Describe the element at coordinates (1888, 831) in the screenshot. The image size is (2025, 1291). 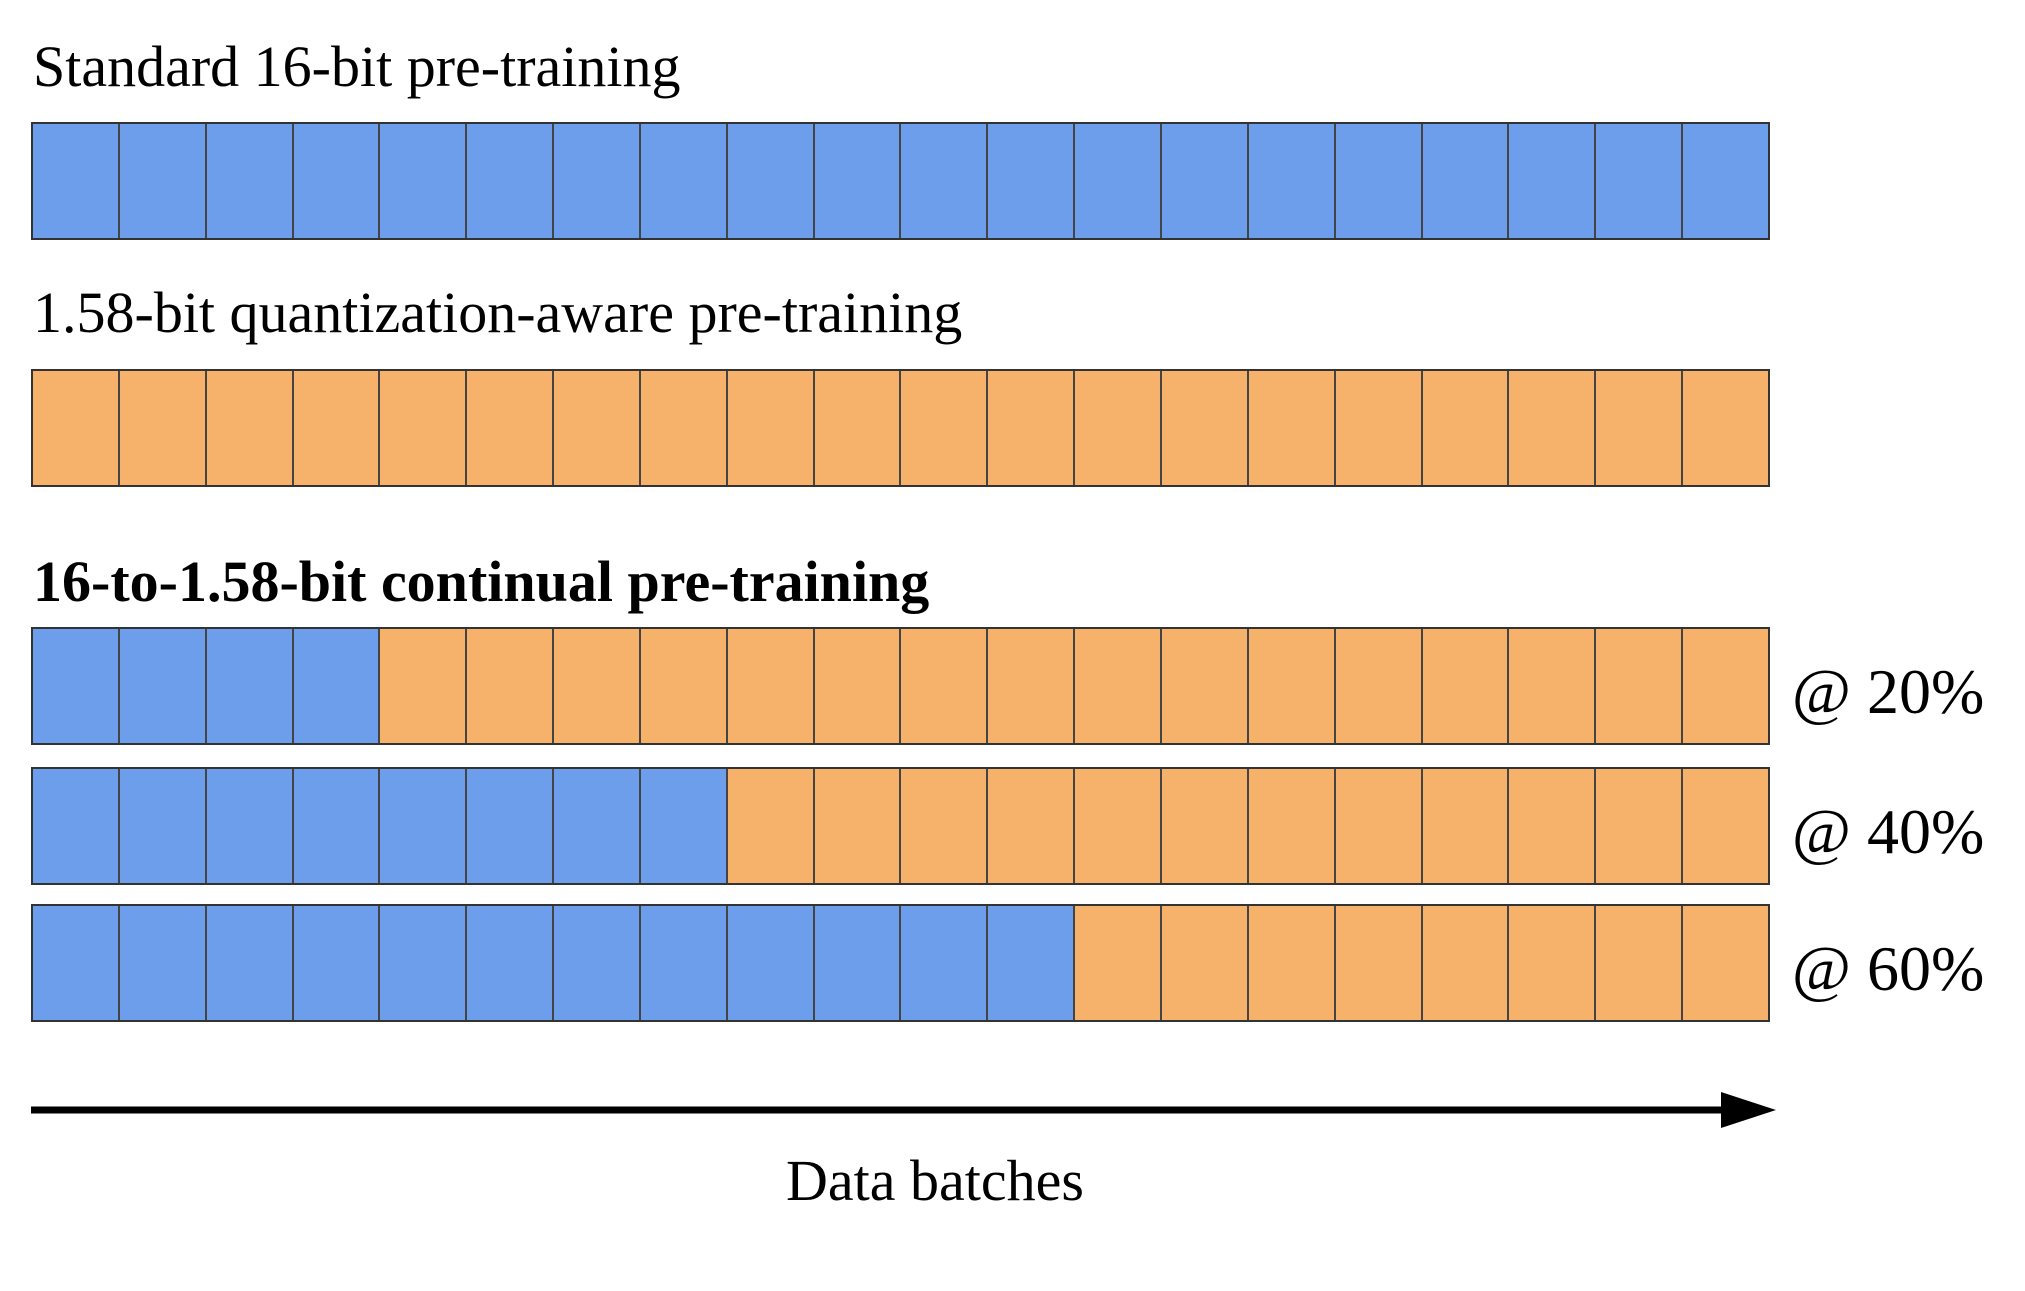
I see `continual-label-40: @ 40%` at that location.